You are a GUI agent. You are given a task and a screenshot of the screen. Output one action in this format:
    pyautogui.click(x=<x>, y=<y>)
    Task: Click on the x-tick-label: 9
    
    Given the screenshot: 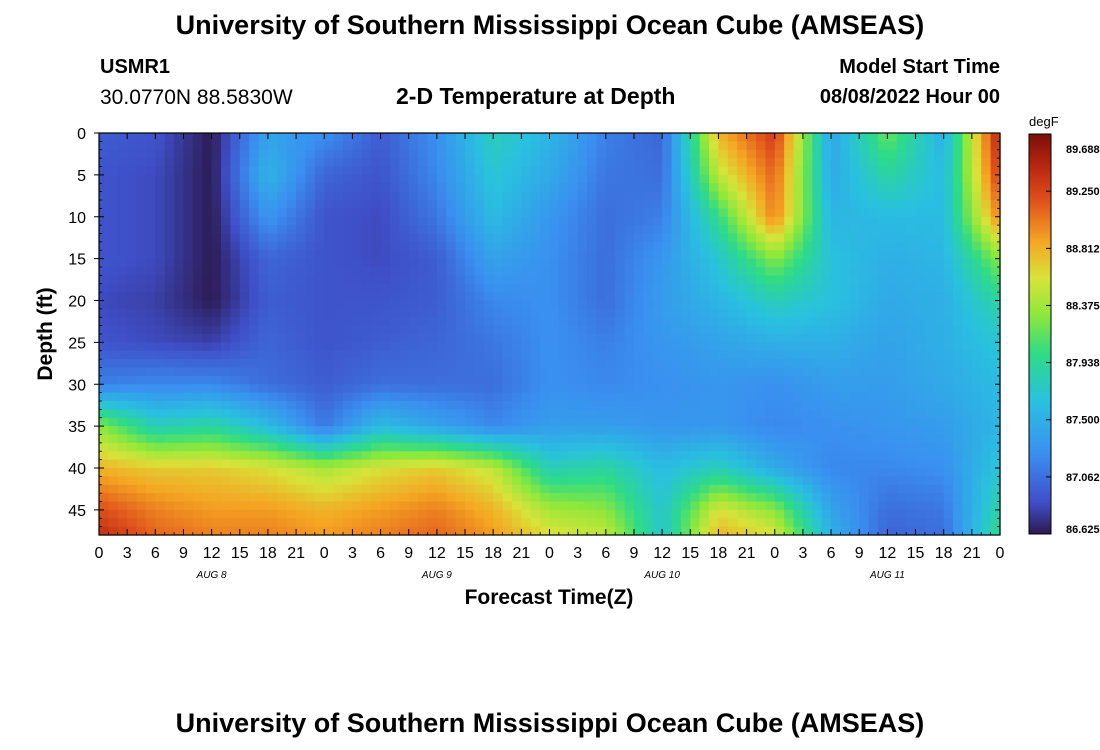 What is the action you would take?
    pyautogui.click(x=183, y=553)
    